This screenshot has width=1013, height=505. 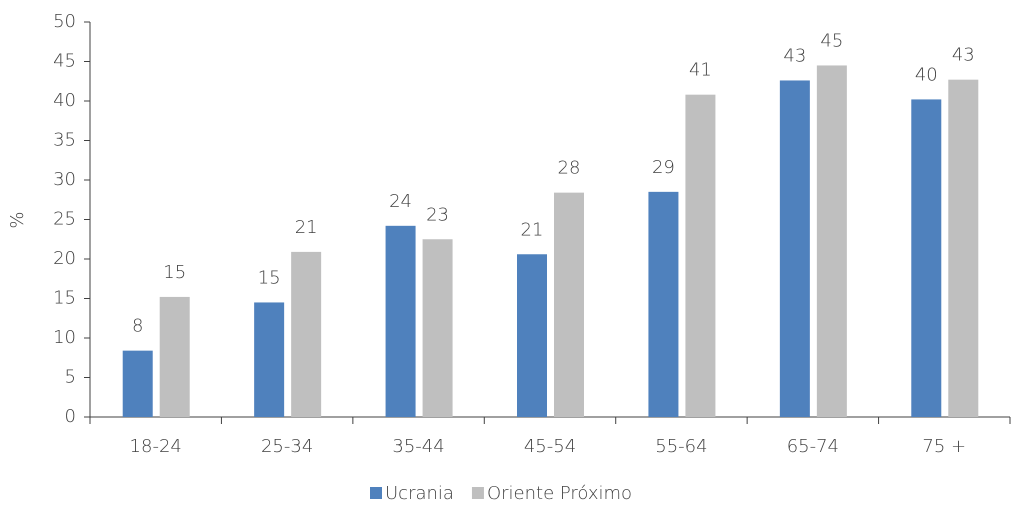 What do you see at coordinates (64, 61) in the screenshot?
I see `y-tick-label: 45` at bounding box center [64, 61].